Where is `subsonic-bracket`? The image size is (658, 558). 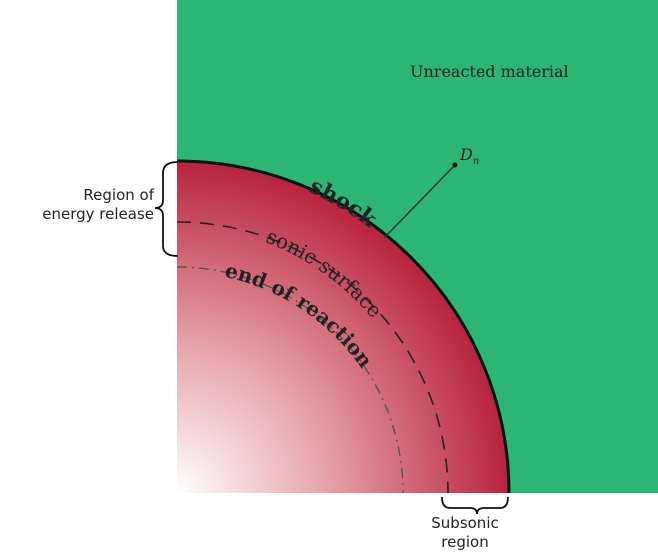
subsonic-bracket is located at coordinates (475, 505).